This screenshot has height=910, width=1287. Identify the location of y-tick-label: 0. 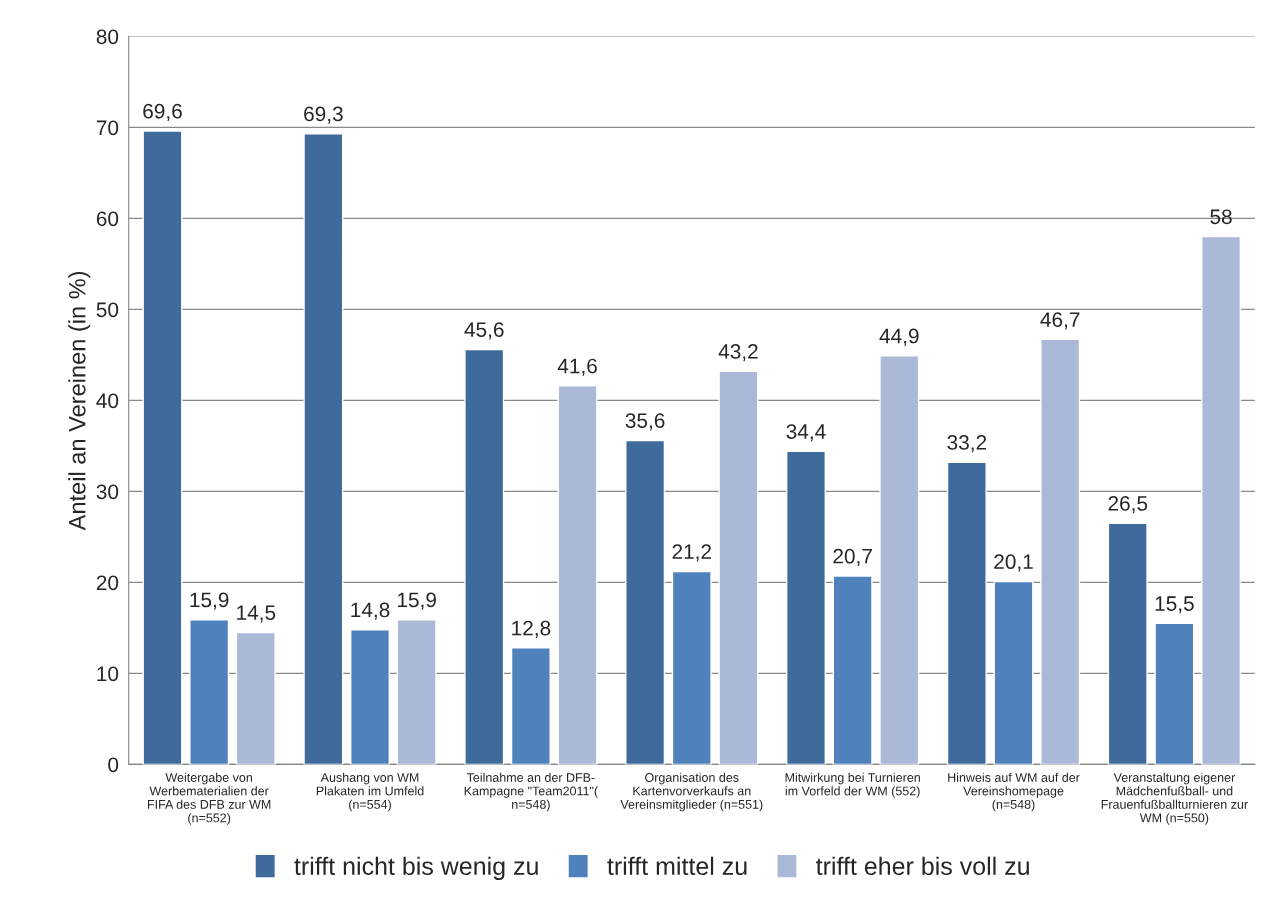
(113, 765).